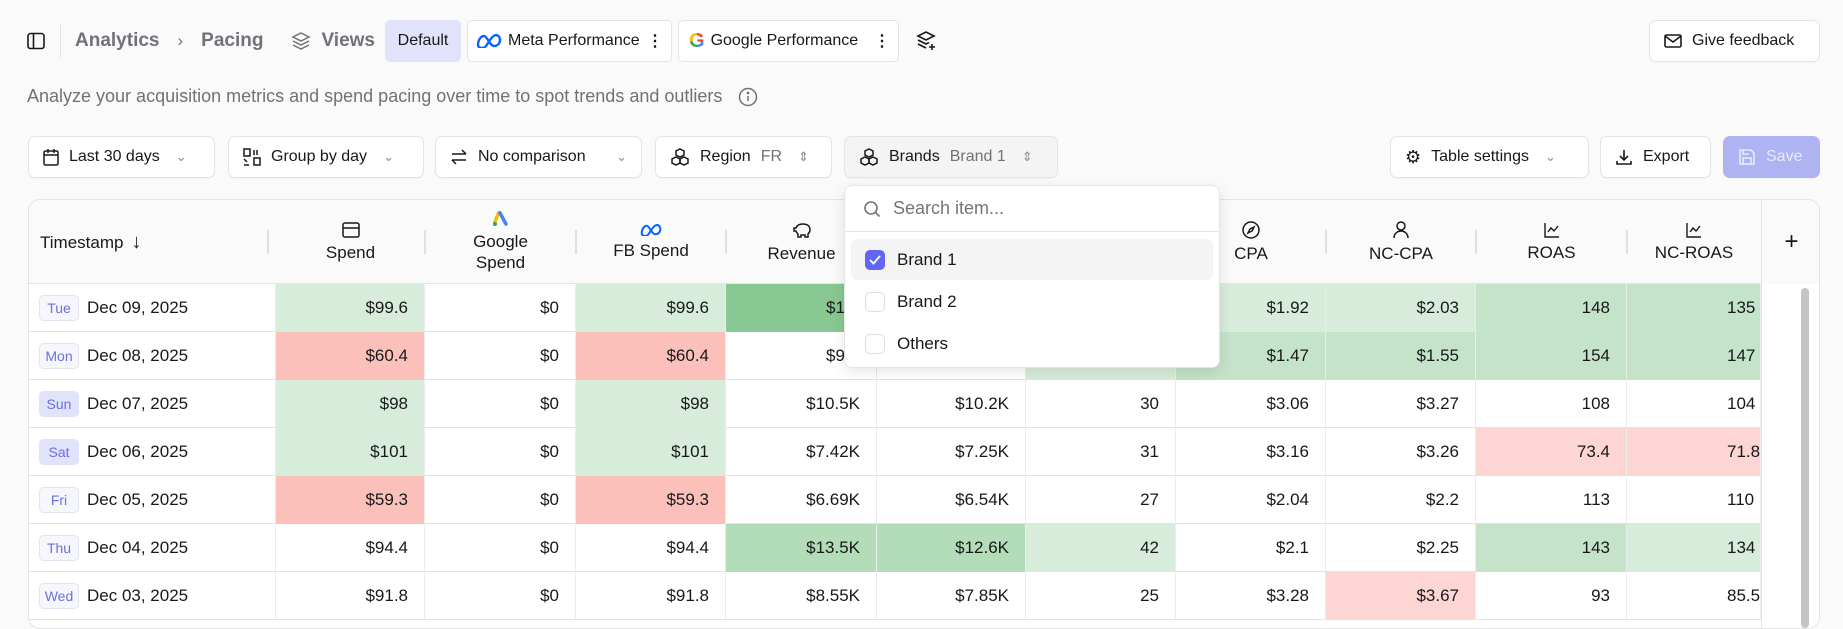 The width and height of the screenshot is (1843, 629). I want to click on cell-nc-cpa: $3.27, so click(1401, 404).